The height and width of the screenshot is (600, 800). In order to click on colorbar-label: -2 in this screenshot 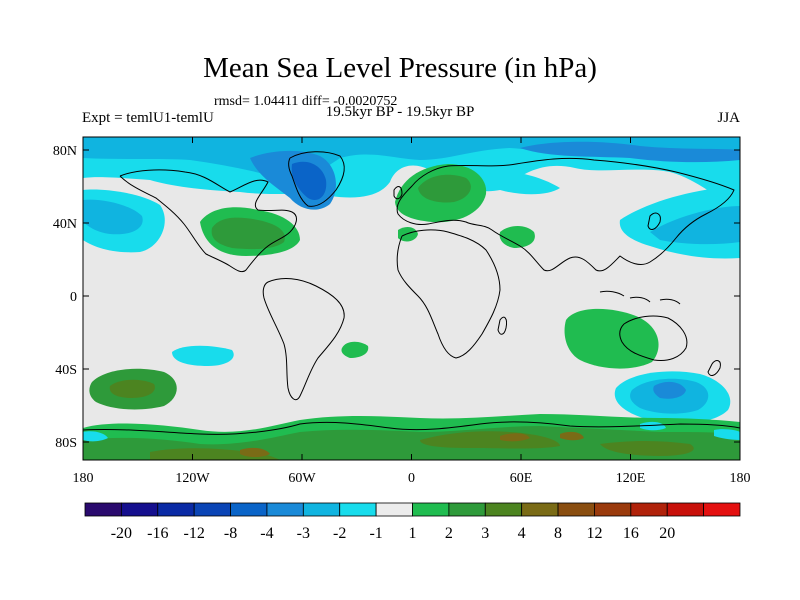, I will do `click(339, 533)`.